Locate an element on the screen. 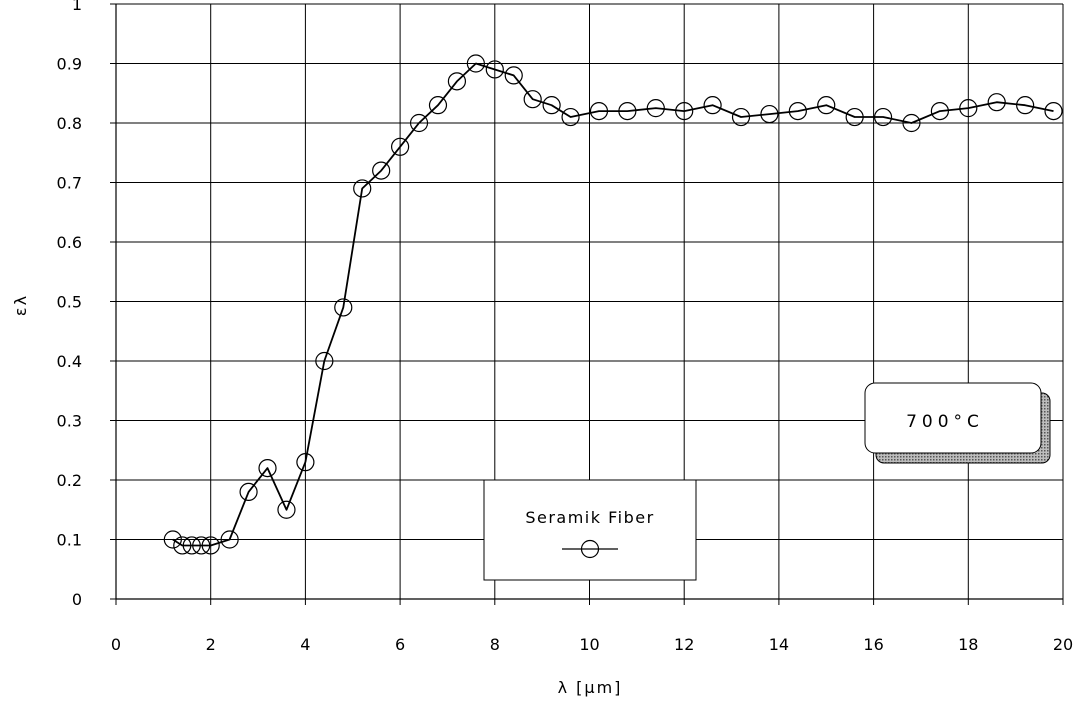  temperature-annotation: 700°C is located at coordinates (957, 423).